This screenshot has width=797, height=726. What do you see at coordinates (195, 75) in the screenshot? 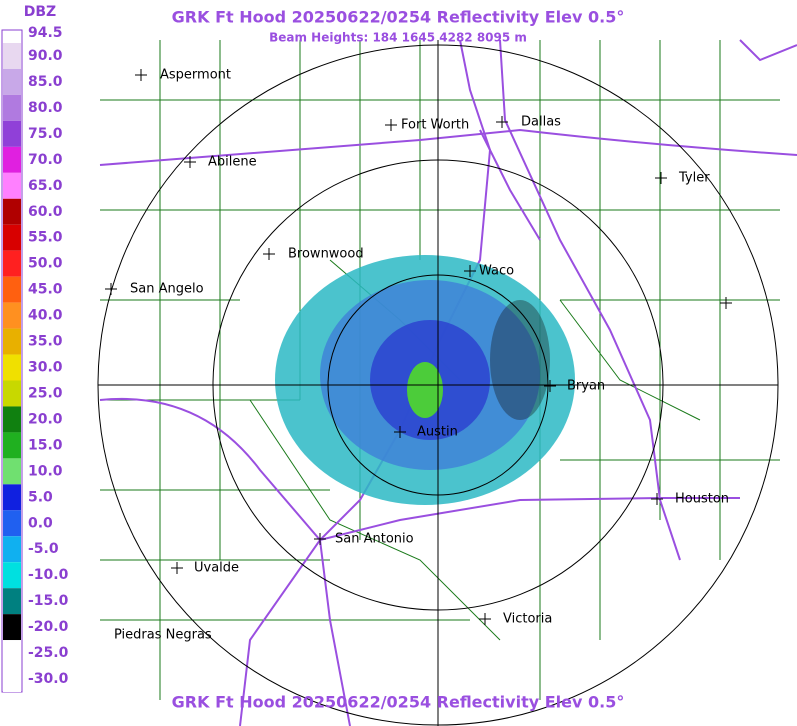
I see `city-label: Aspermont` at bounding box center [195, 75].